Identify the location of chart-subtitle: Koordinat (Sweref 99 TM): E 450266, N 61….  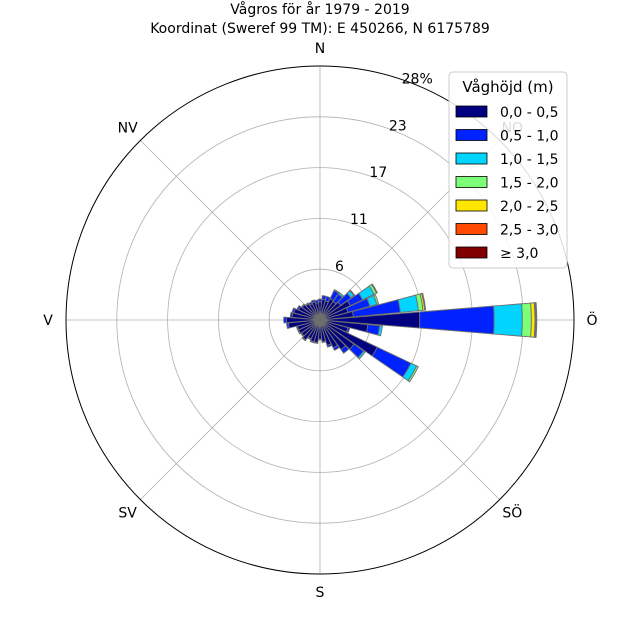
(320, 29).